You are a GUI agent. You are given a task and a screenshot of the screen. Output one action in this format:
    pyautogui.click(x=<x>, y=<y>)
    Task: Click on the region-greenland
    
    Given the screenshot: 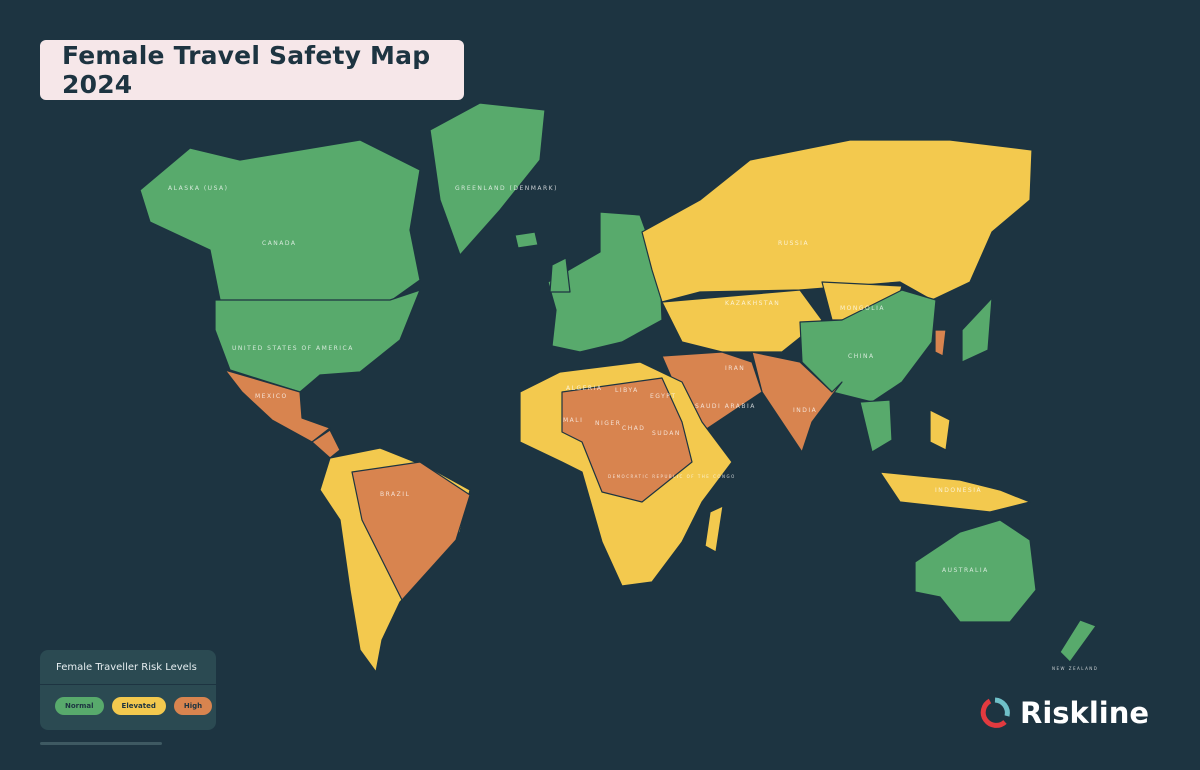 What is the action you would take?
    pyautogui.click(x=487, y=179)
    